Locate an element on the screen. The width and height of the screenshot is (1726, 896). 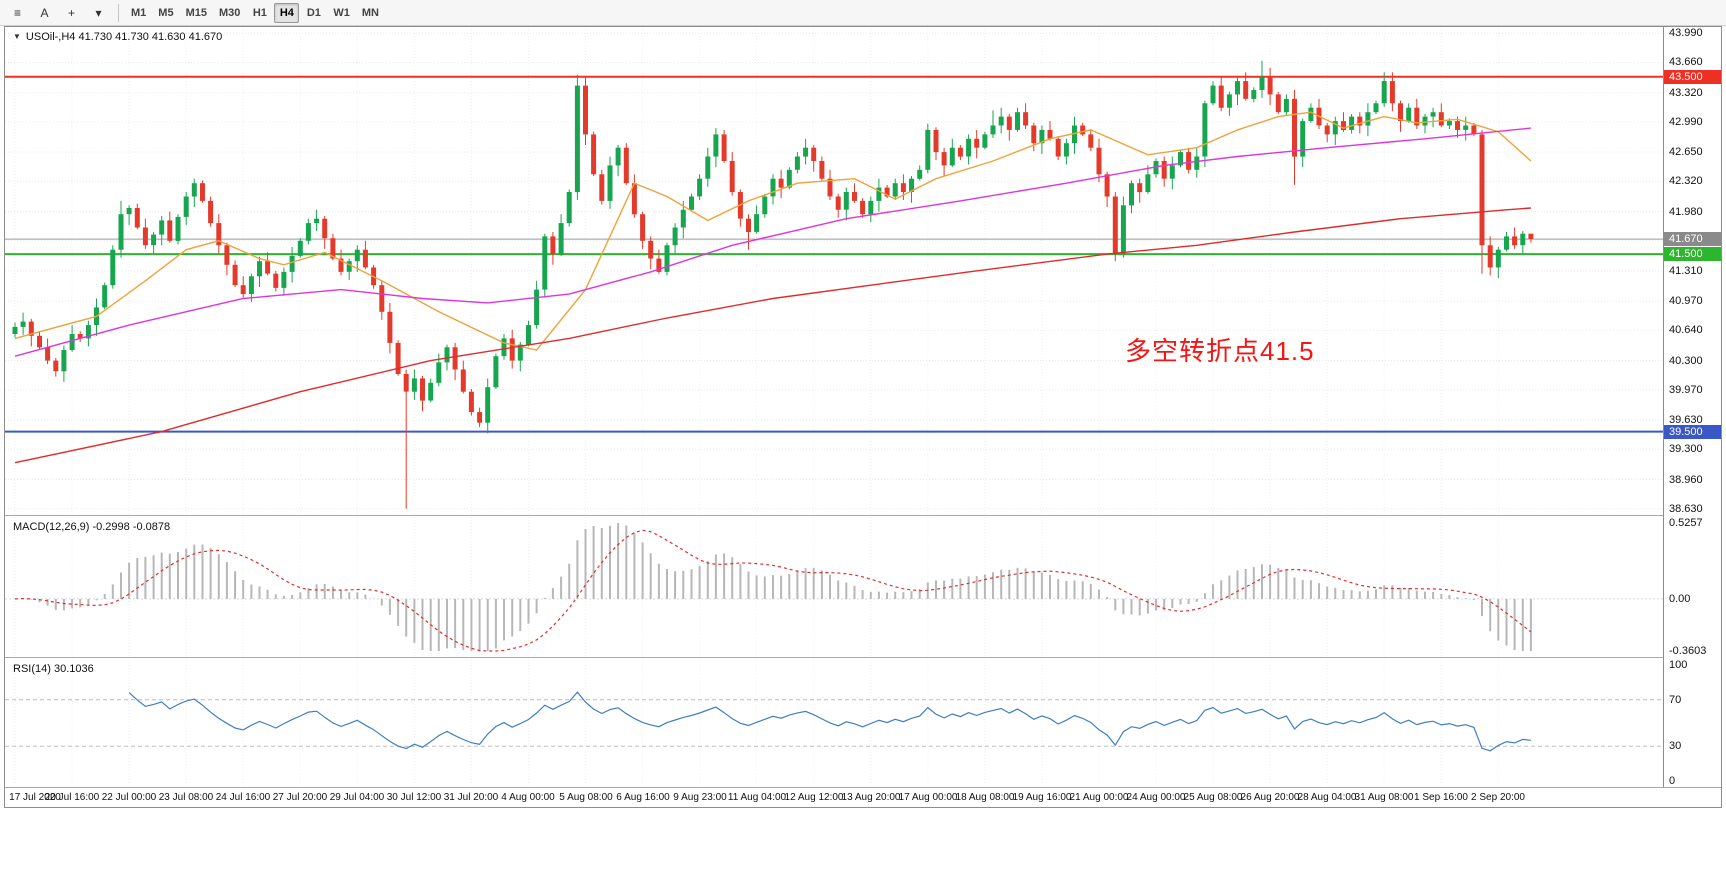
x-axis-label: 24 Jul 16:00 is located at coordinates (243, 797).